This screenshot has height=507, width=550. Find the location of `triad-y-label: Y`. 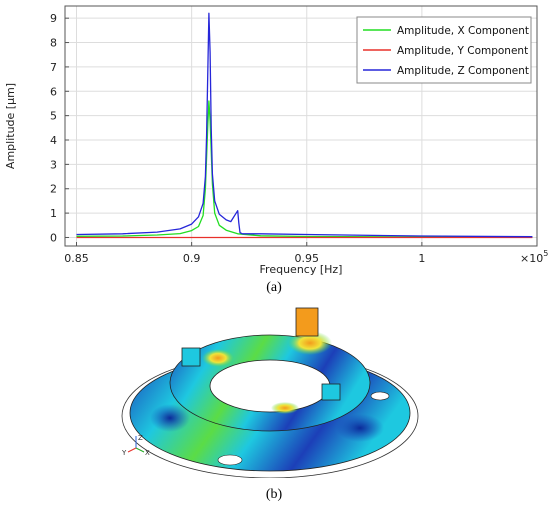

triad-y-label: Y is located at coordinates (124, 453).